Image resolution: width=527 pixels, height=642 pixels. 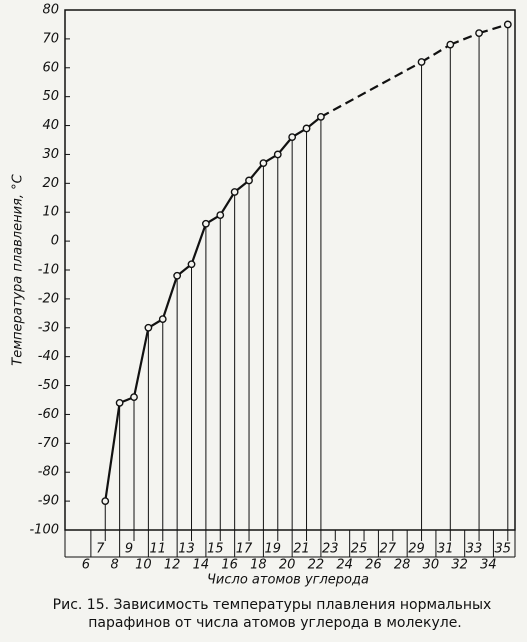 What do you see at coordinates (86, 565) in the screenshot?
I see `x-tick-label: 6` at bounding box center [86, 565].